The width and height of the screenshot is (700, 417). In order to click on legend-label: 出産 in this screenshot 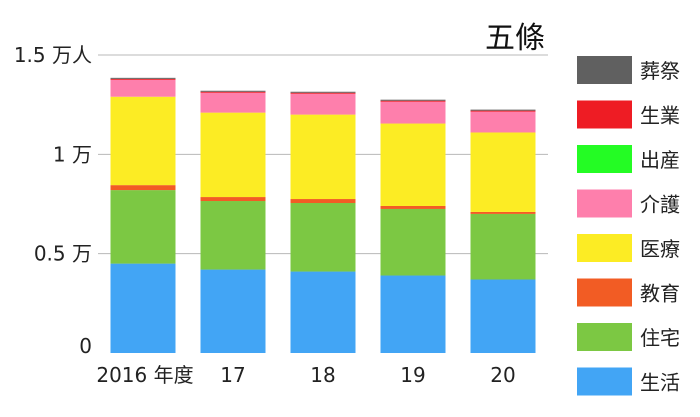, I will do `click(660, 160)`.